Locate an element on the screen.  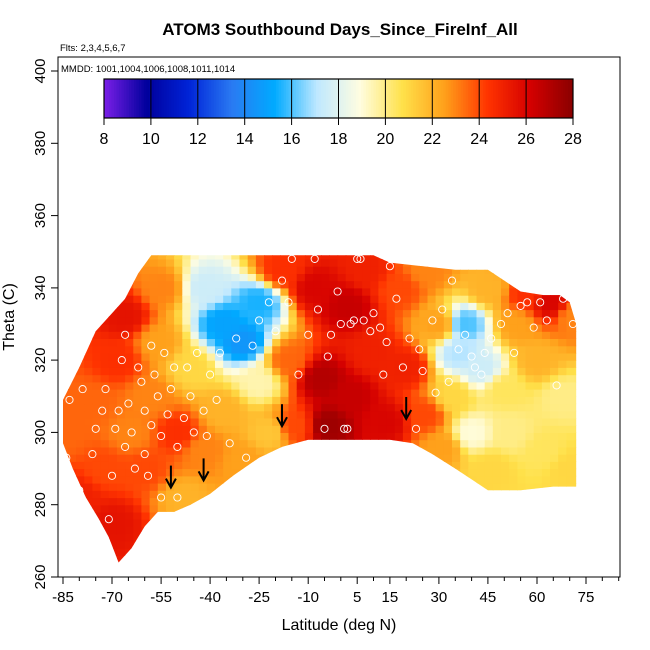
y-tick-label: 320 is located at coordinates (40, 360).